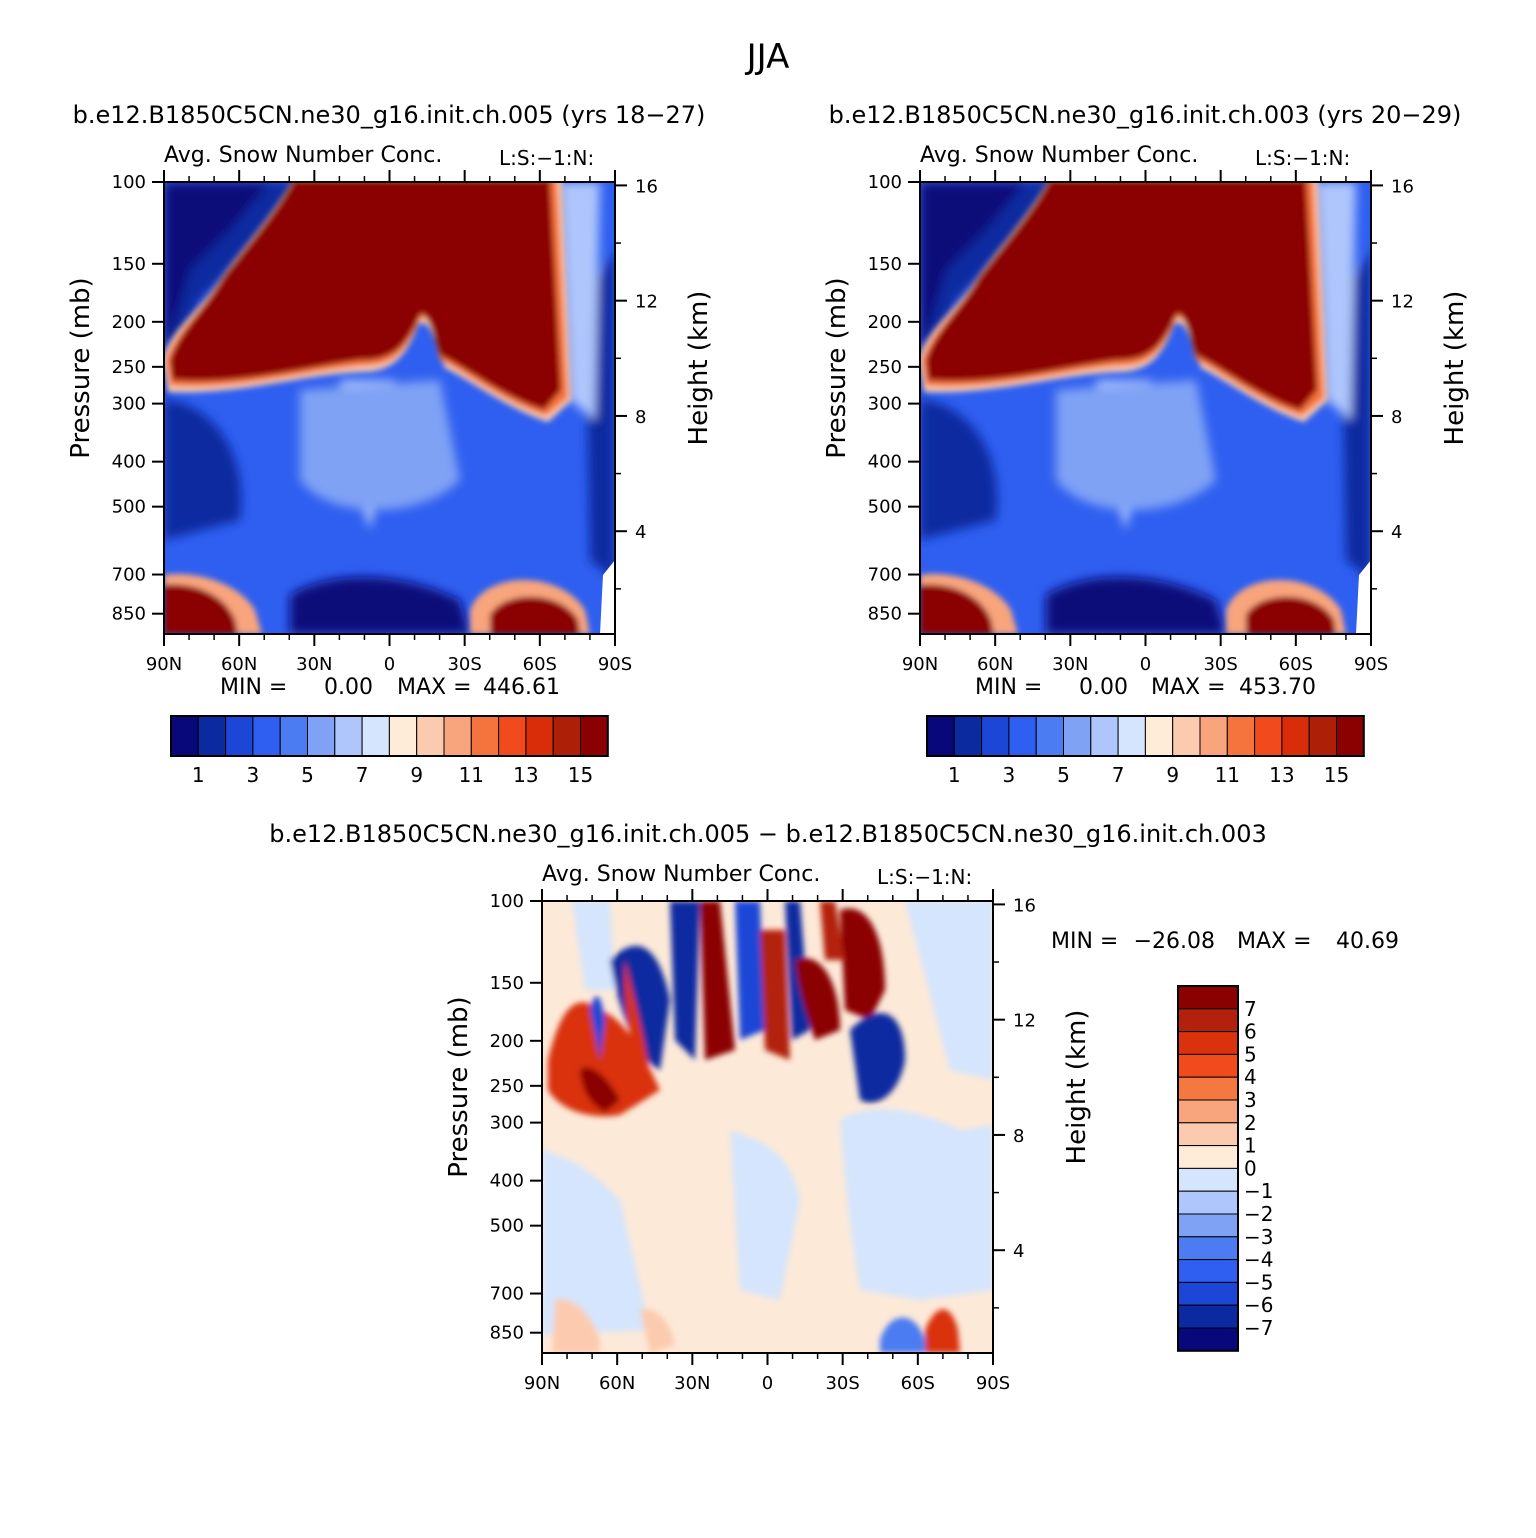 The width and height of the screenshot is (1536, 1538). What do you see at coordinates (993, 1383) in the screenshot?
I see `x-tick-label: 90S` at bounding box center [993, 1383].